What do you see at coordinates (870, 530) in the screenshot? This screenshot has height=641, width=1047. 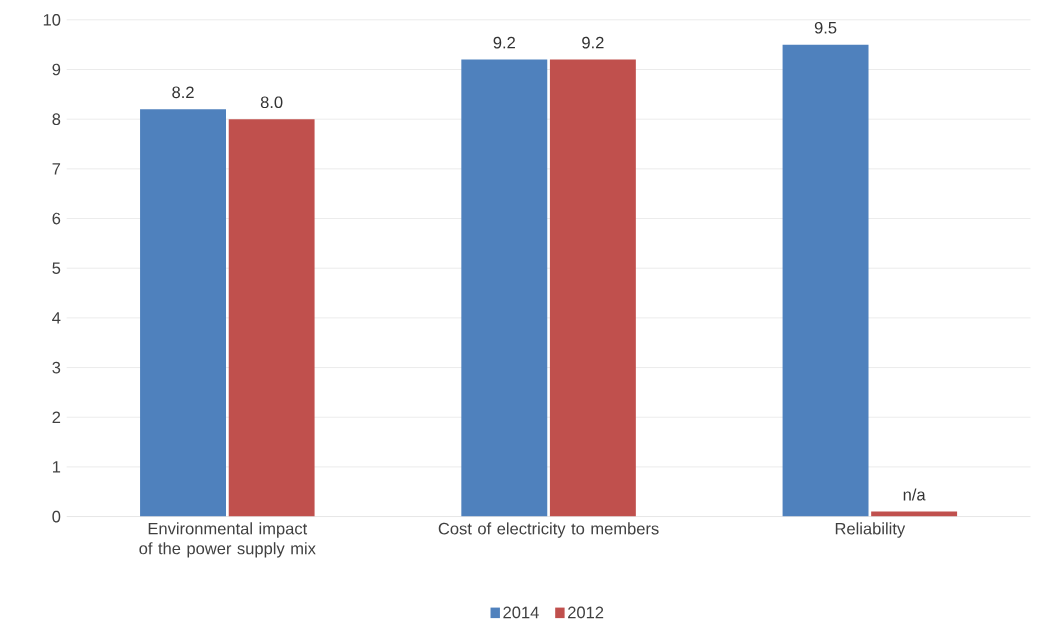 I see `x-tick-label: Reliability` at bounding box center [870, 530].